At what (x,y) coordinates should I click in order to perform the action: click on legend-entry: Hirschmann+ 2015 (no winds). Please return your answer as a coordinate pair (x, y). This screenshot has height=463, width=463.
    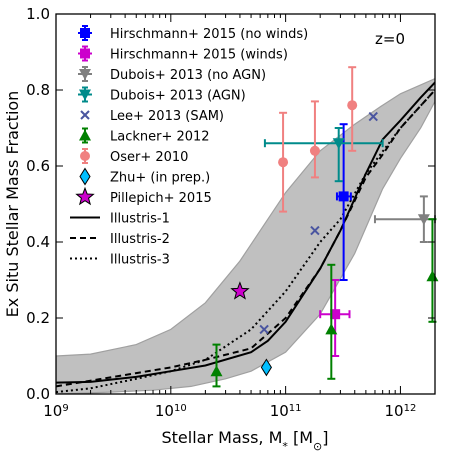
    Looking at the image, I should click on (193, 33).